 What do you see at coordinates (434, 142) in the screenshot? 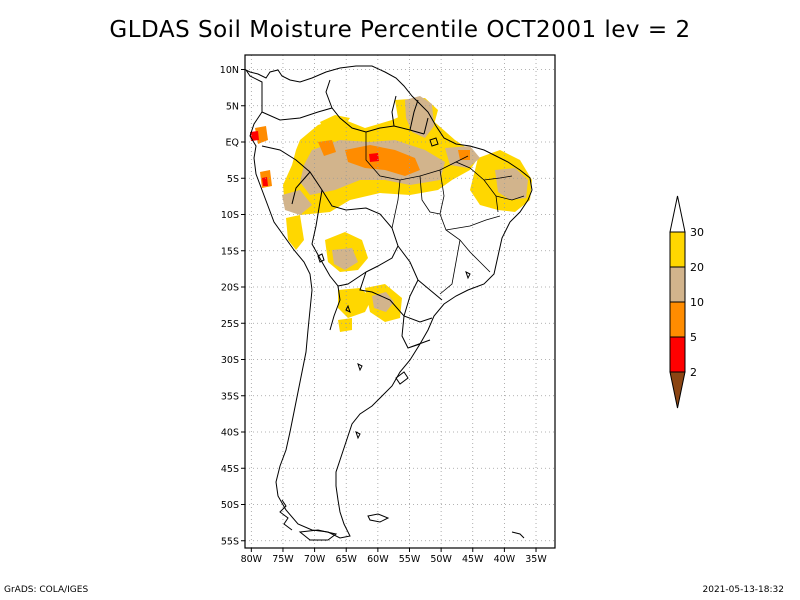
I see `island-marajo` at bounding box center [434, 142].